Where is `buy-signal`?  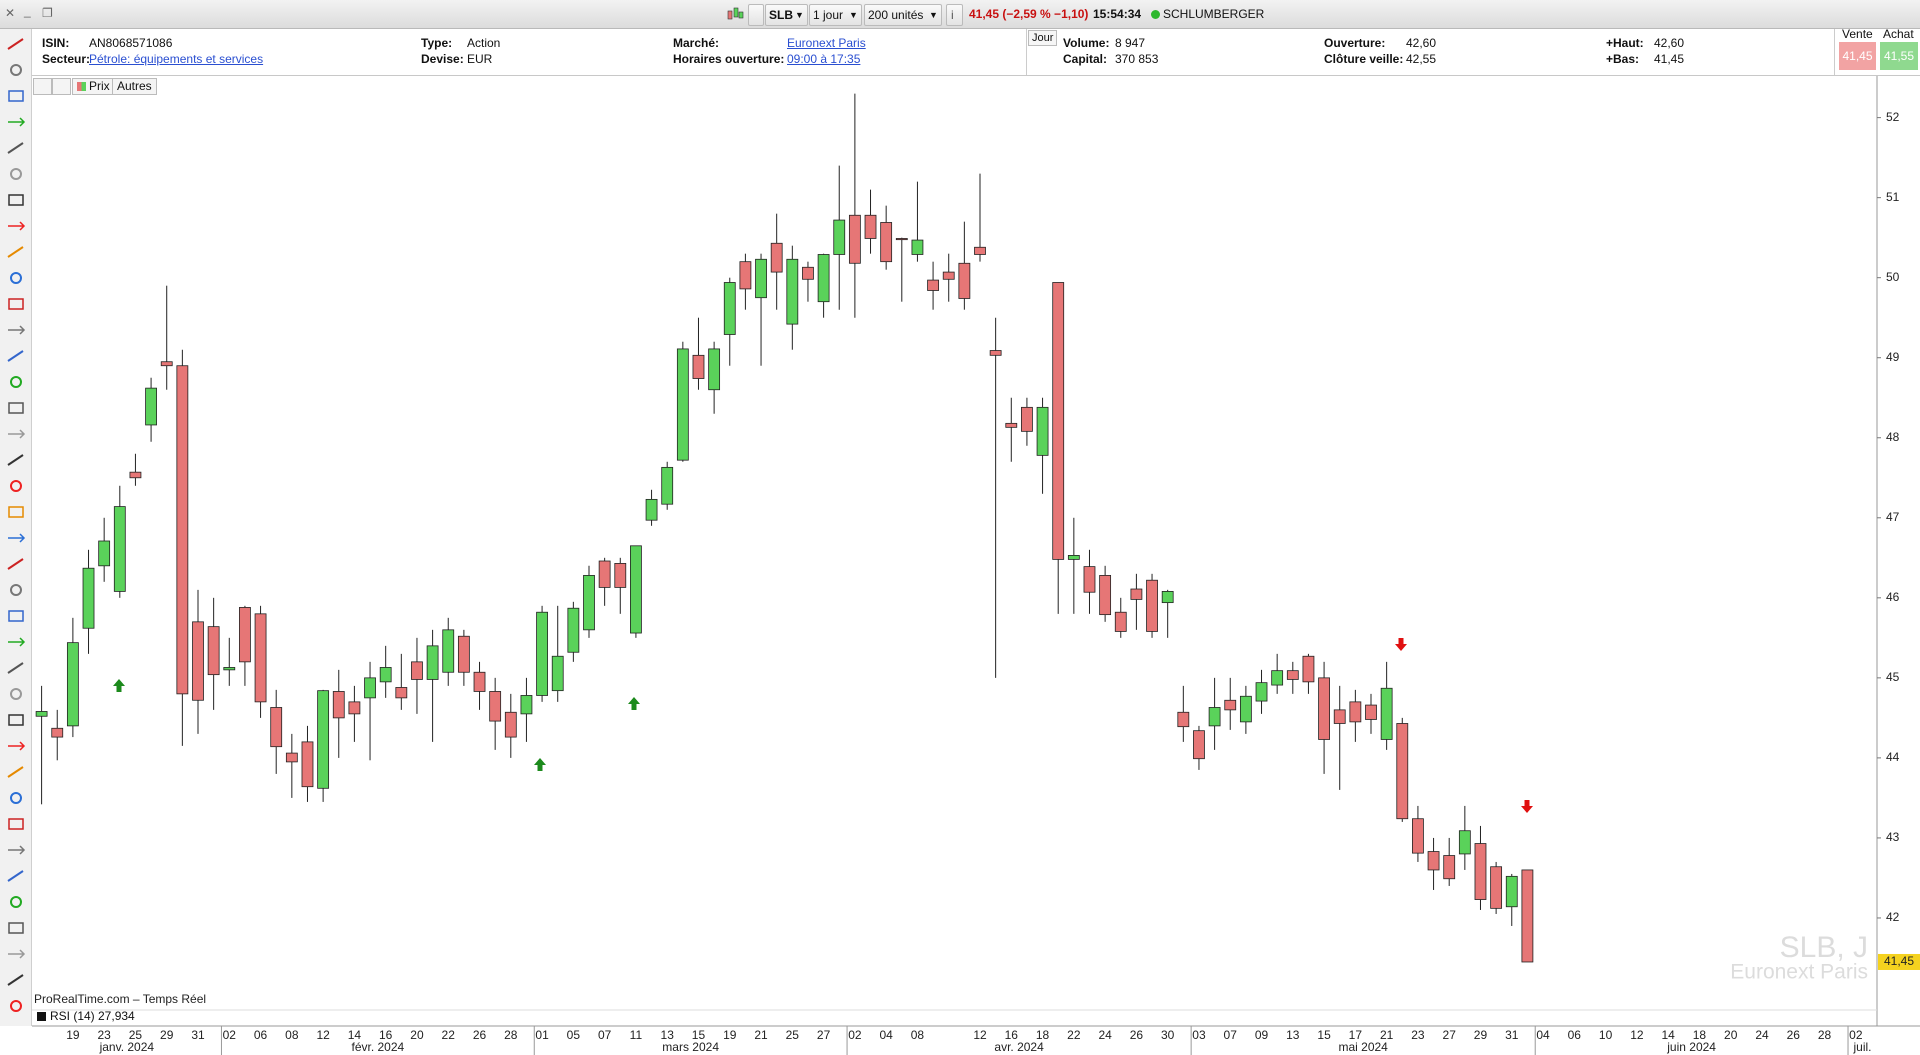
buy-signal is located at coordinates (540, 764).